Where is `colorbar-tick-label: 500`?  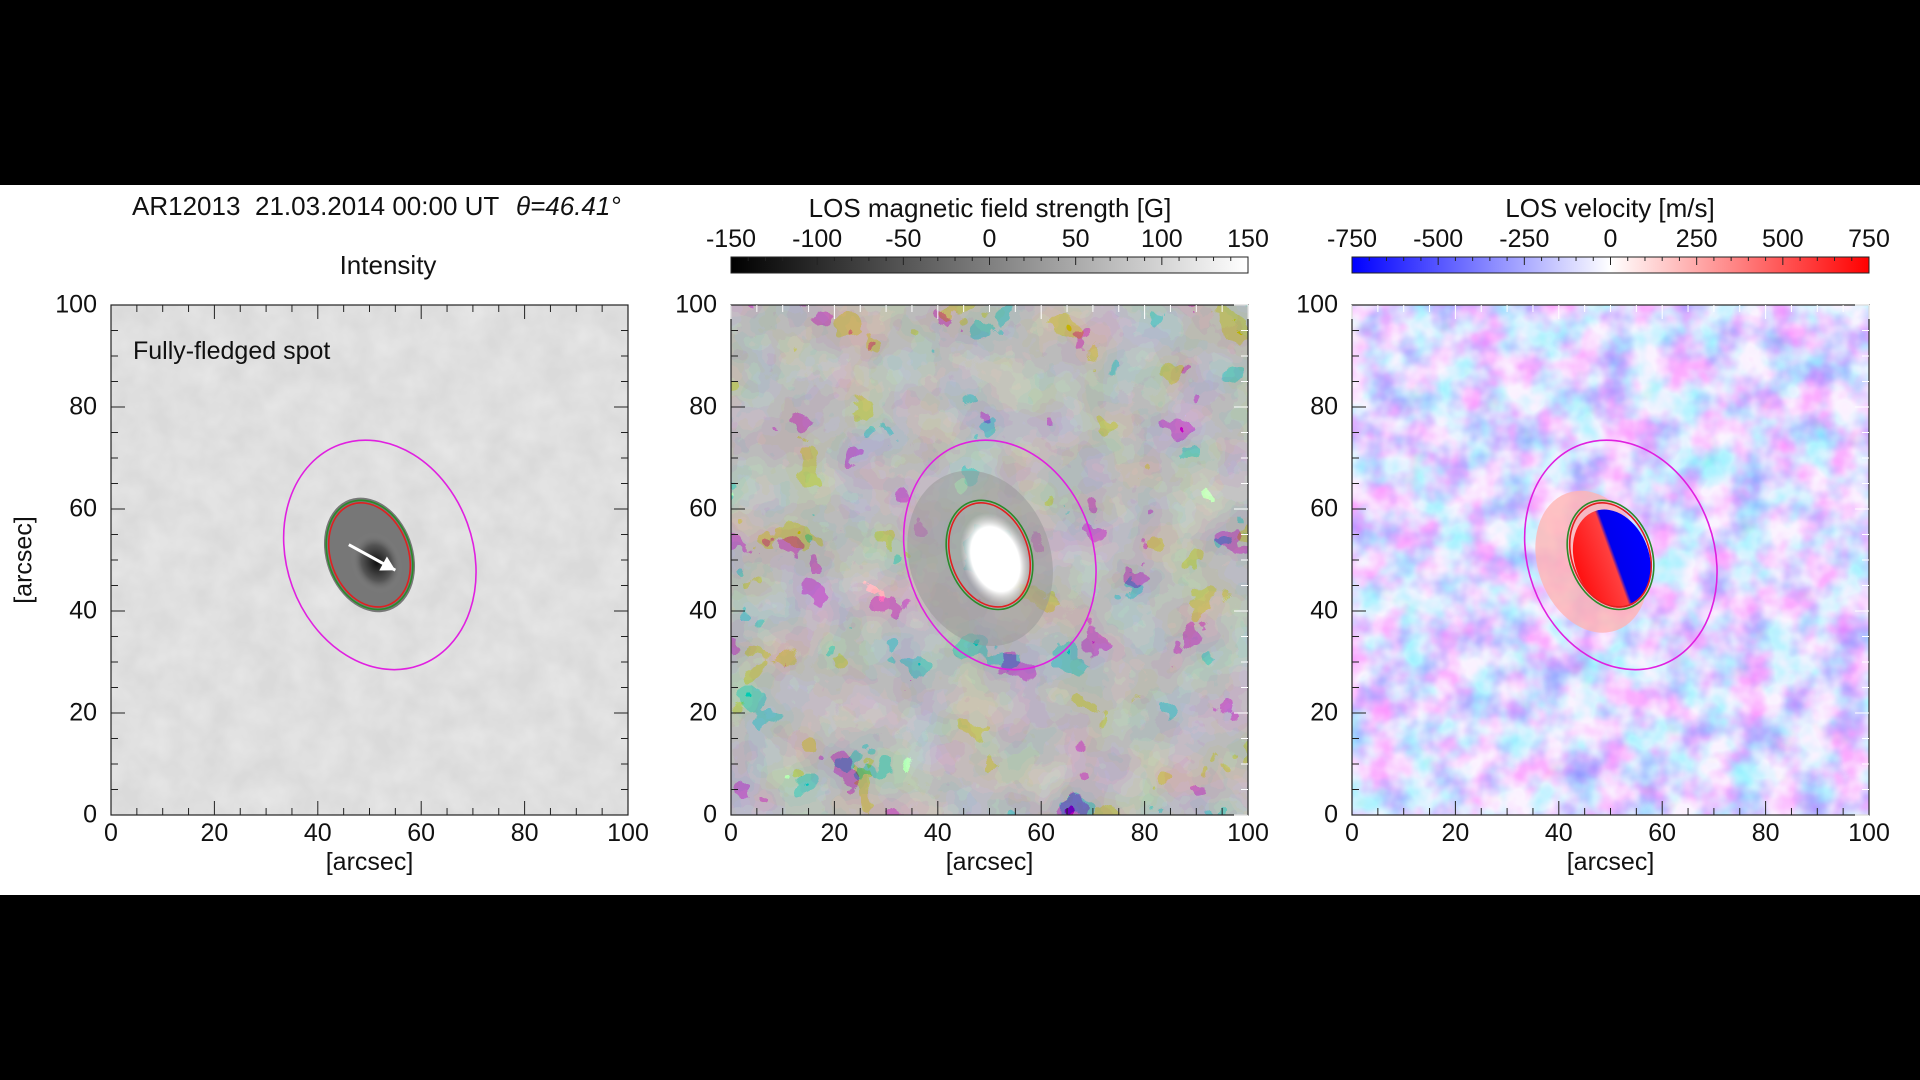
colorbar-tick-label: 500 is located at coordinates (1782, 239).